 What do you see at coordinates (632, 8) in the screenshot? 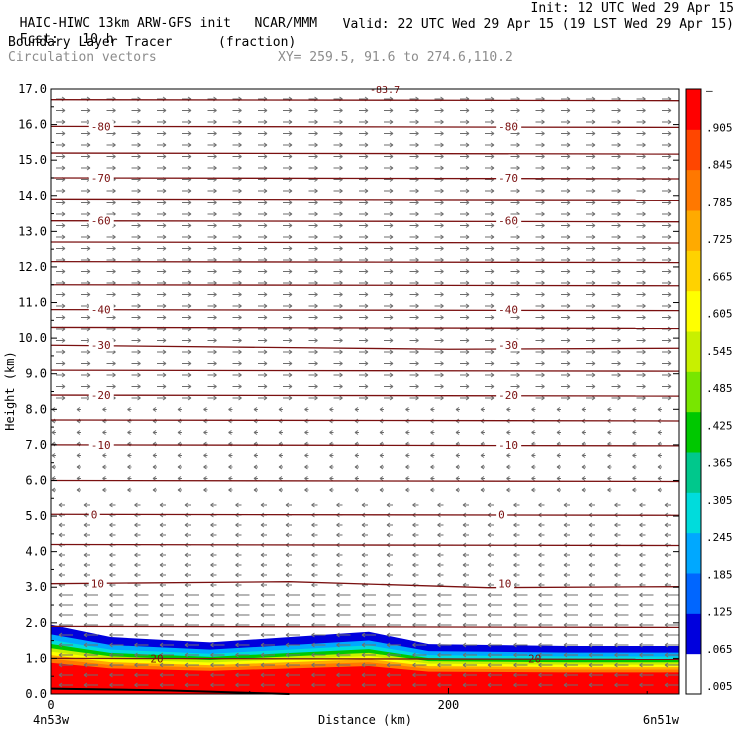
I see `init-time: Init: 12 UTC Wed 29 Apr 15` at bounding box center [632, 8].